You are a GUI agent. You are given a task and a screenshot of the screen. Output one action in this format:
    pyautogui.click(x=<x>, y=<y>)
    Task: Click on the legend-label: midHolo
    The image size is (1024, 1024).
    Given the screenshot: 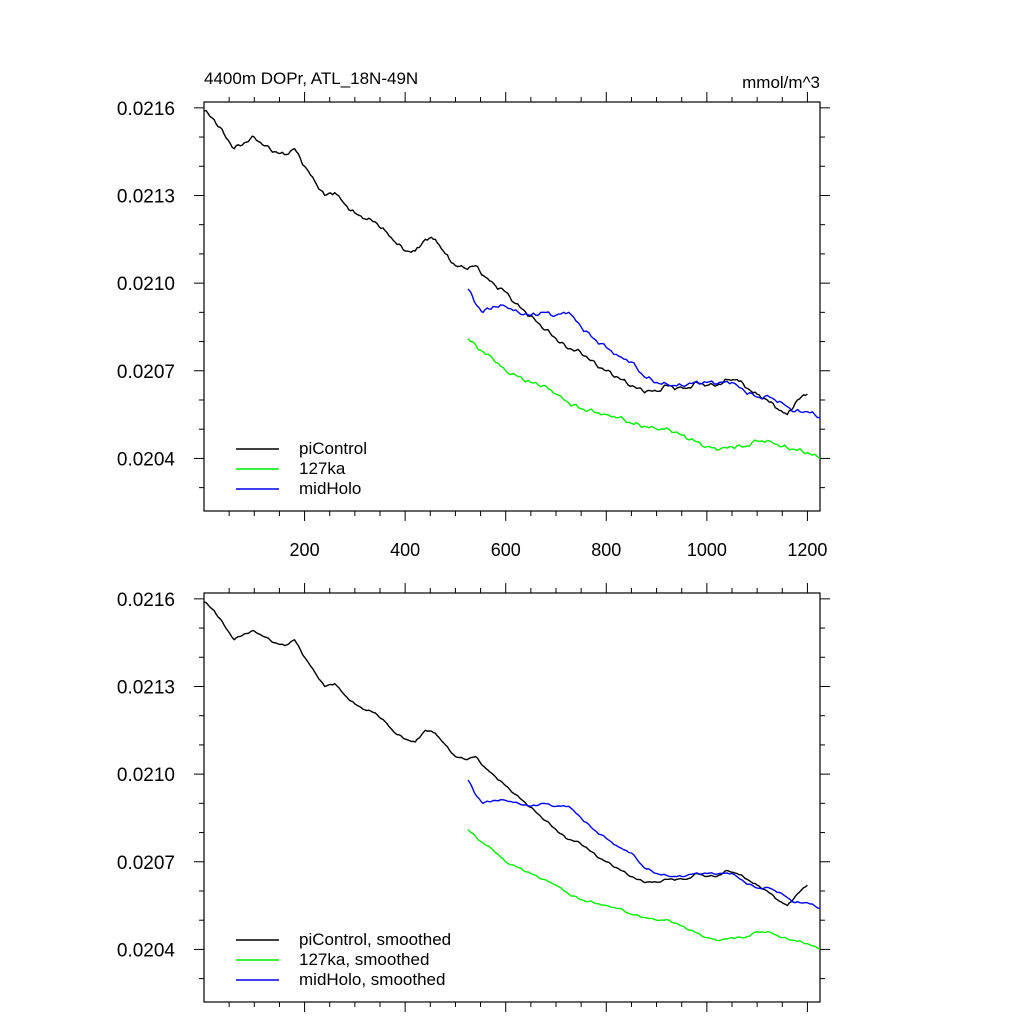 What is the action you would take?
    pyautogui.click(x=330, y=488)
    